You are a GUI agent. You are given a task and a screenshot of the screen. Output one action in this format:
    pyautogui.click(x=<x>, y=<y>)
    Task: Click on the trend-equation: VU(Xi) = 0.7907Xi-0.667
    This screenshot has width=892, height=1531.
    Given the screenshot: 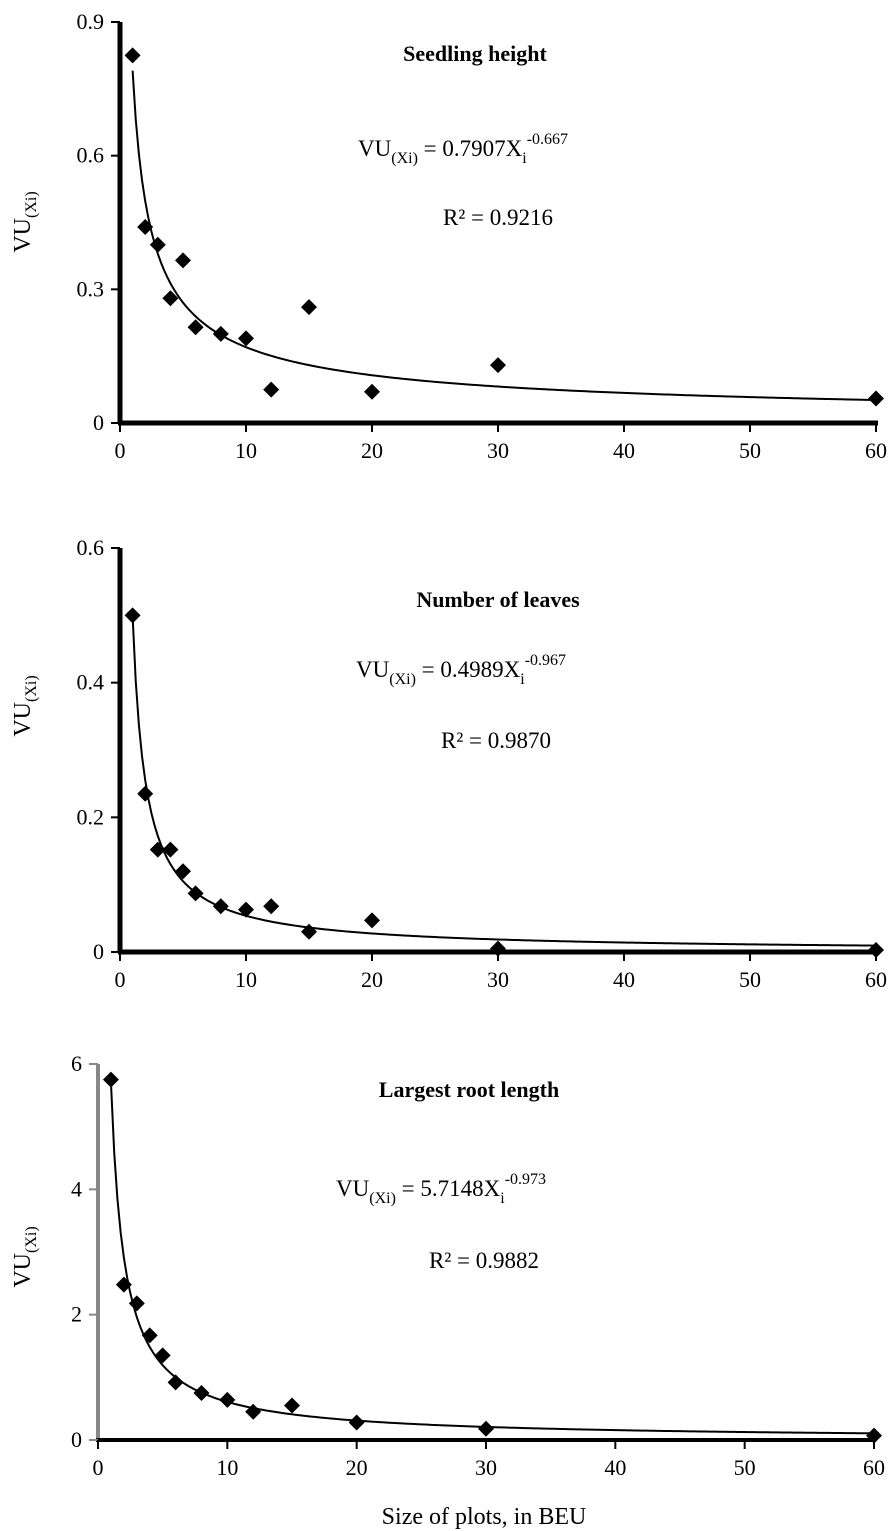 What is the action you would take?
    pyautogui.click(x=463, y=149)
    